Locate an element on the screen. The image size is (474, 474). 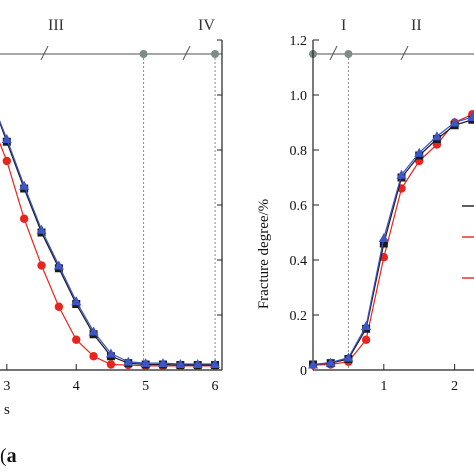
right-y-tick-label-5: 1.0 is located at coordinates (299, 96).